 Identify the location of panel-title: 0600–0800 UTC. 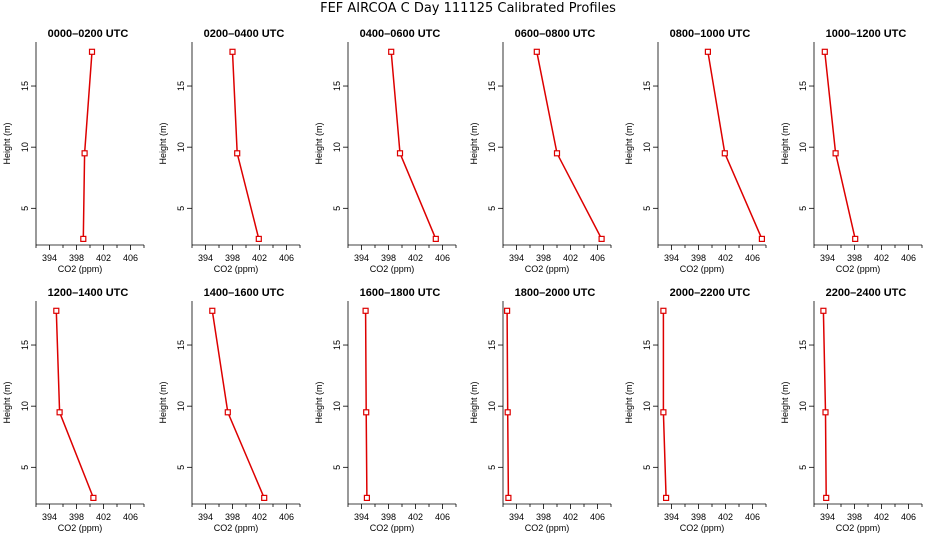
(555, 34).